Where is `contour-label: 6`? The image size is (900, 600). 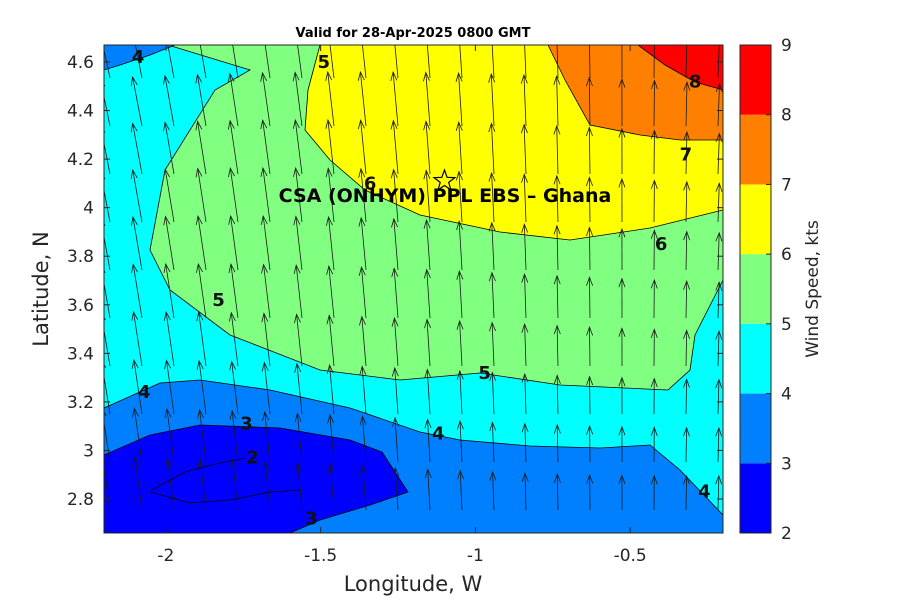 contour-label: 6 is located at coordinates (370, 183).